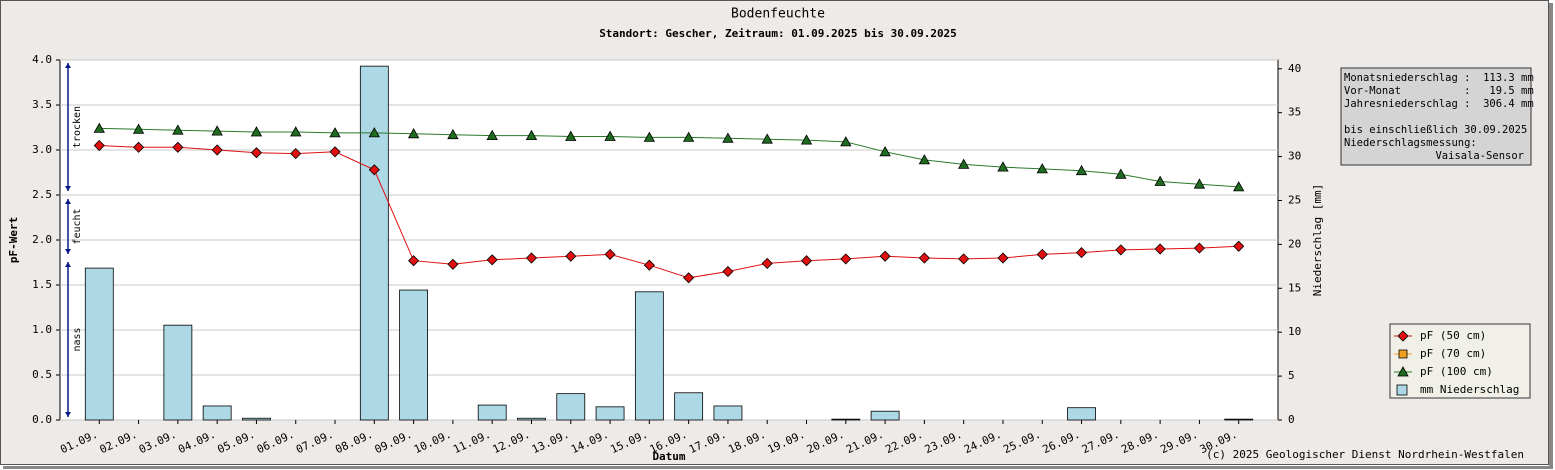 The image size is (1555, 470). What do you see at coordinates (77, 339) in the screenshot?
I see `zone-label: nass` at bounding box center [77, 339].